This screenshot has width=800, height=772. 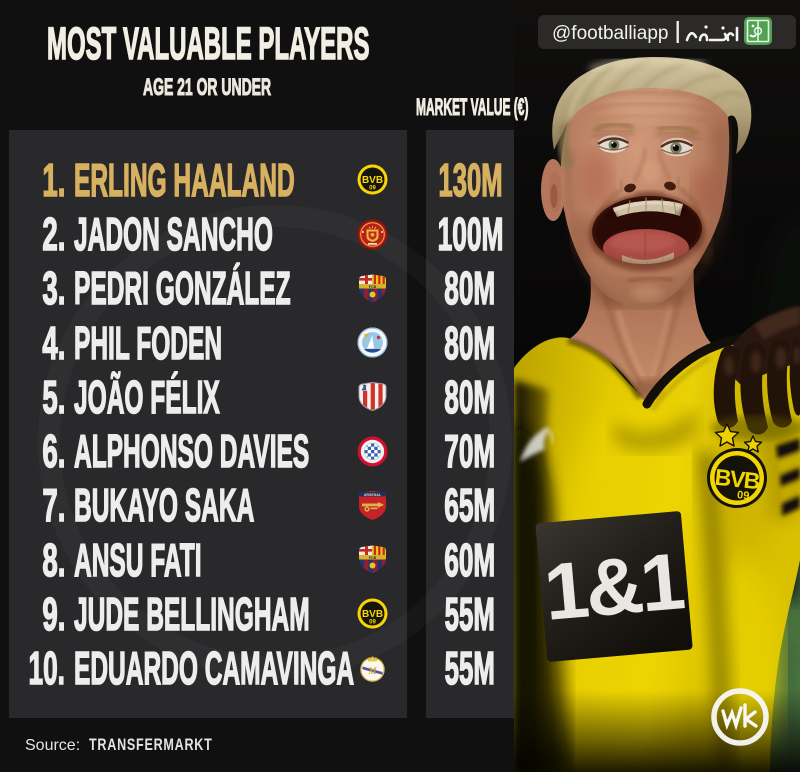 I want to click on svg-text: ARSENAL, so click(x=373, y=495).